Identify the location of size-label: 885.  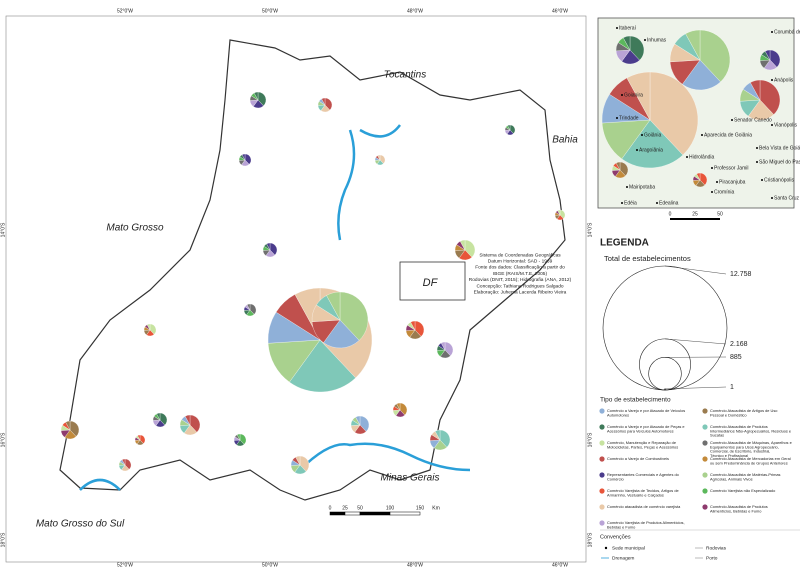
(736, 357).